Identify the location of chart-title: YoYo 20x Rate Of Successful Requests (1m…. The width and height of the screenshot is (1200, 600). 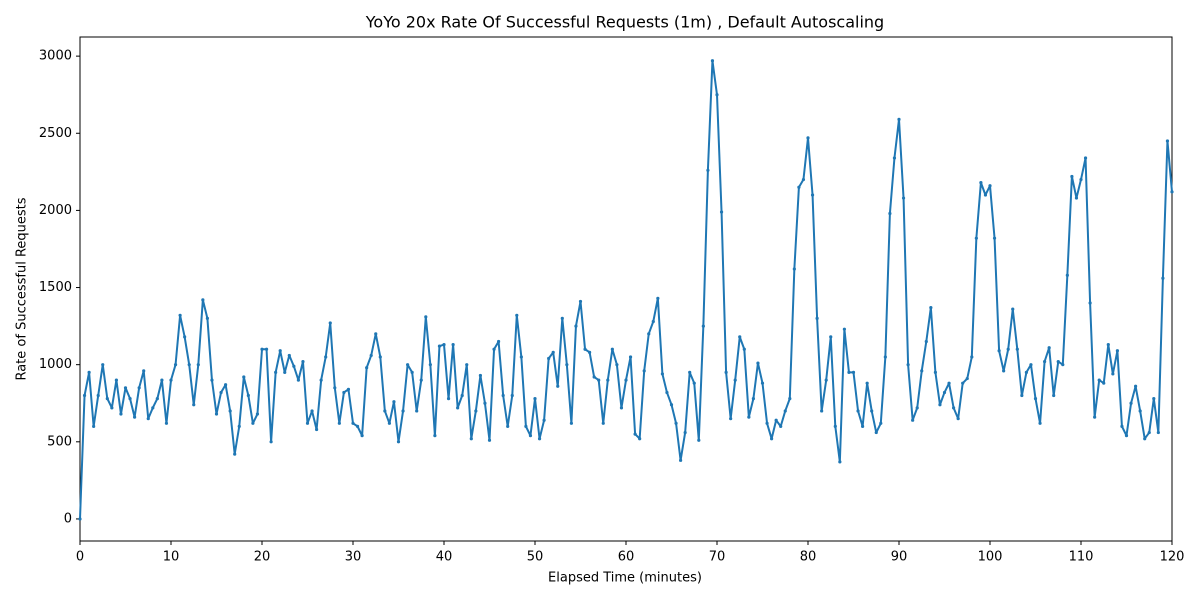
(624, 22).